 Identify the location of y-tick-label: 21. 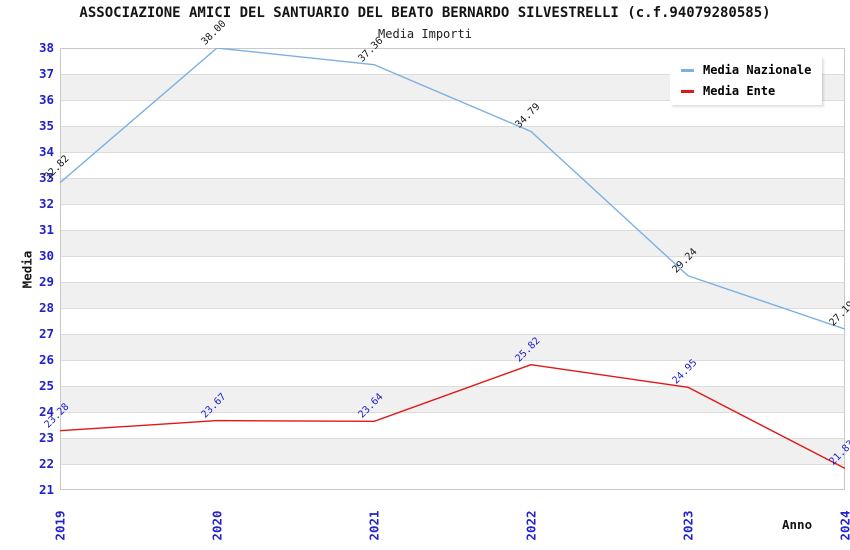
(46, 489).